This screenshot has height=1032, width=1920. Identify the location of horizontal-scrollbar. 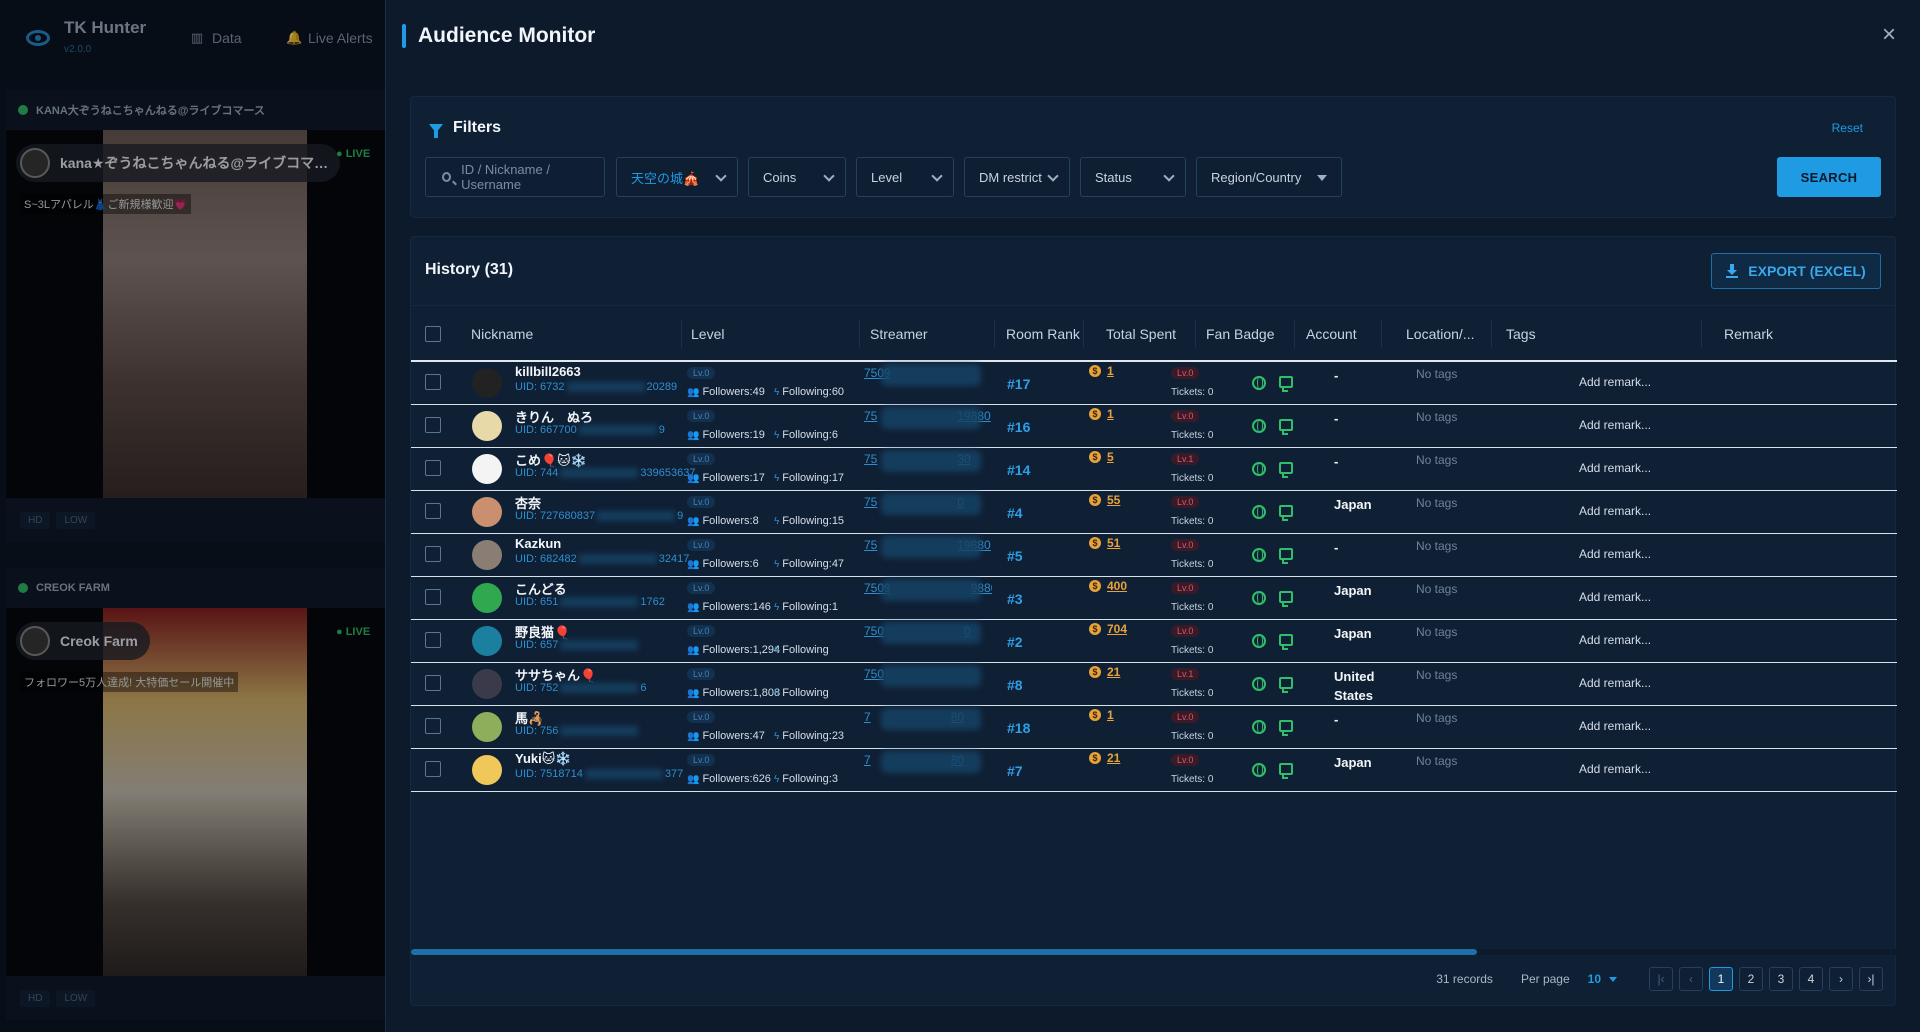
(1154, 952).